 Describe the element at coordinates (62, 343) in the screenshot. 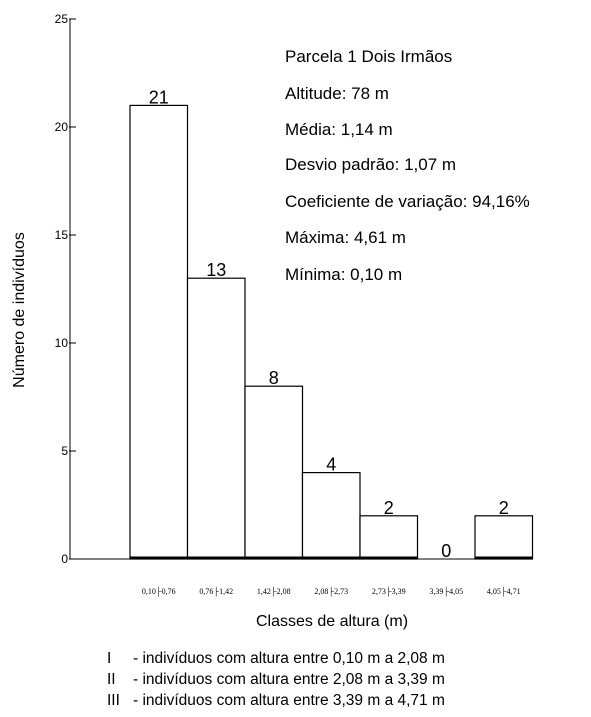

I see `y-tick-label: 10` at that location.